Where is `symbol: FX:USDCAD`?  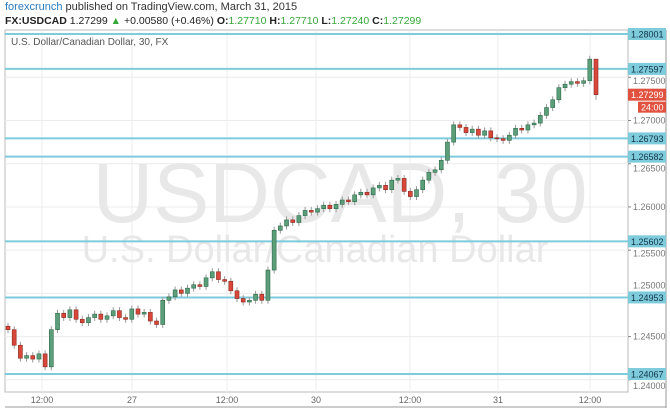
symbol: FX:USDCAD is located at coordinates (36, 21).